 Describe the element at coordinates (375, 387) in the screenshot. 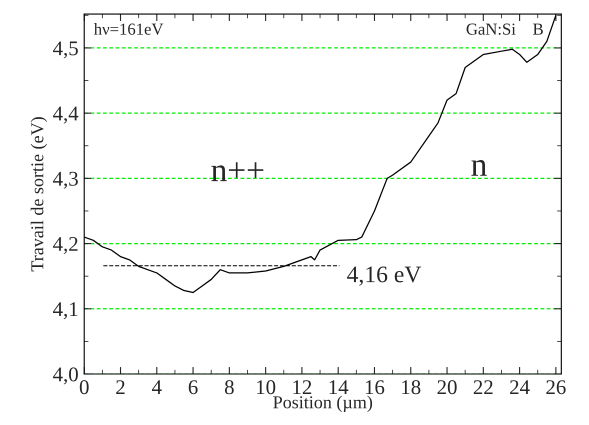

I see `x-tick-label: 16` at that location.